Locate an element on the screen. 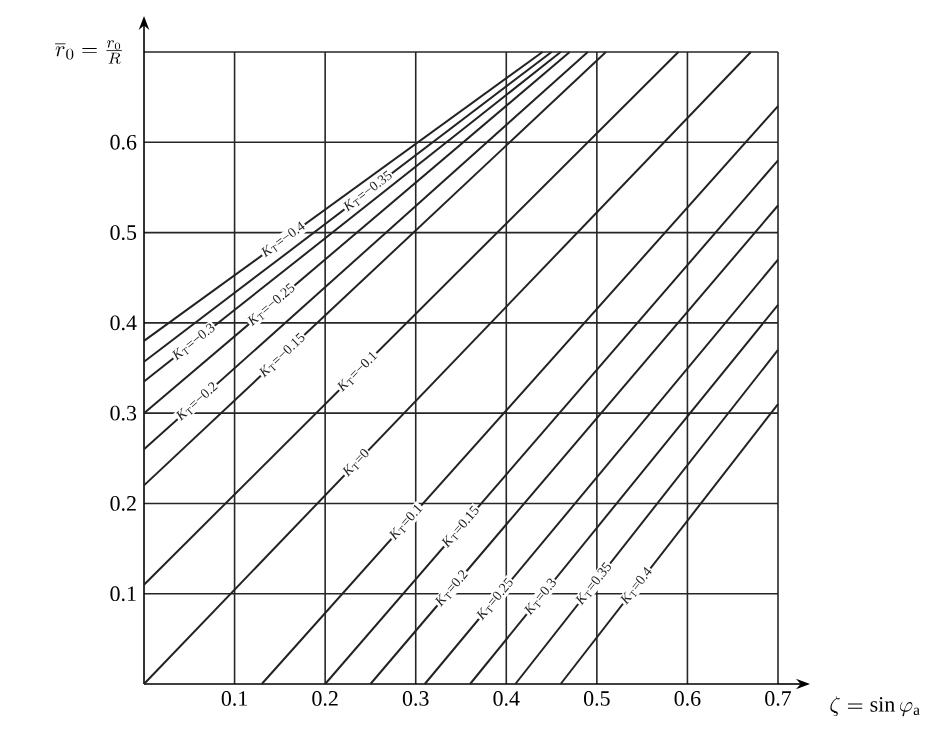 The height and width of the screenshot is (744, 948). x-tick-label: 0.7 is located at coordinates (778, 698).